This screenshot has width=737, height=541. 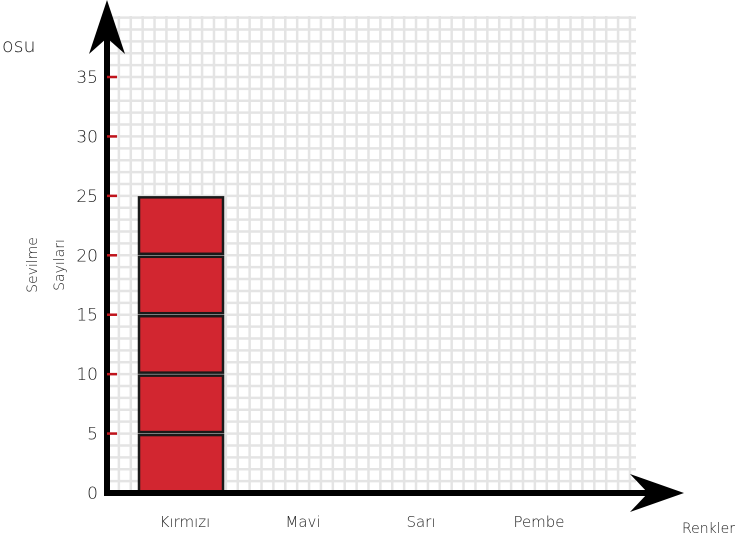 I want to click on x-axis-arrowhead, so click(x=657, y=493).